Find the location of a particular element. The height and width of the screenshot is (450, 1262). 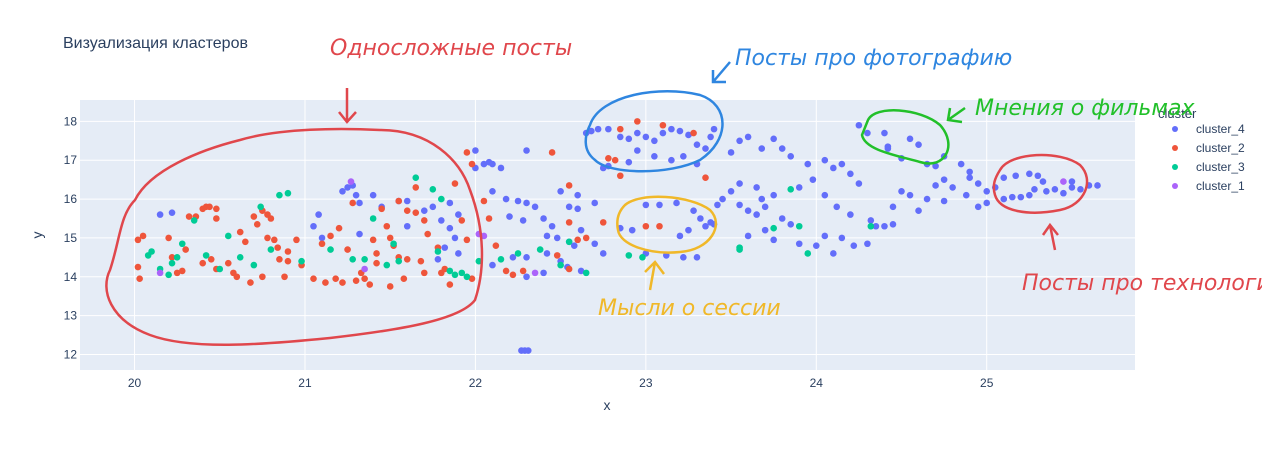

legend-item-cluster_1: cluster_1 is located at coordinates (1220, 186).